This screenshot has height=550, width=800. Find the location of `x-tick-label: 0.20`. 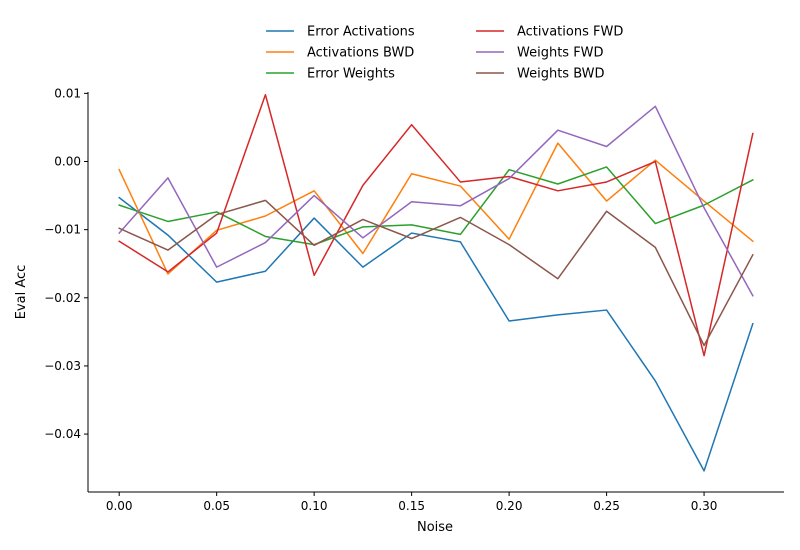

x-tick-label: 0.20 is located at coordinates (509, 506).